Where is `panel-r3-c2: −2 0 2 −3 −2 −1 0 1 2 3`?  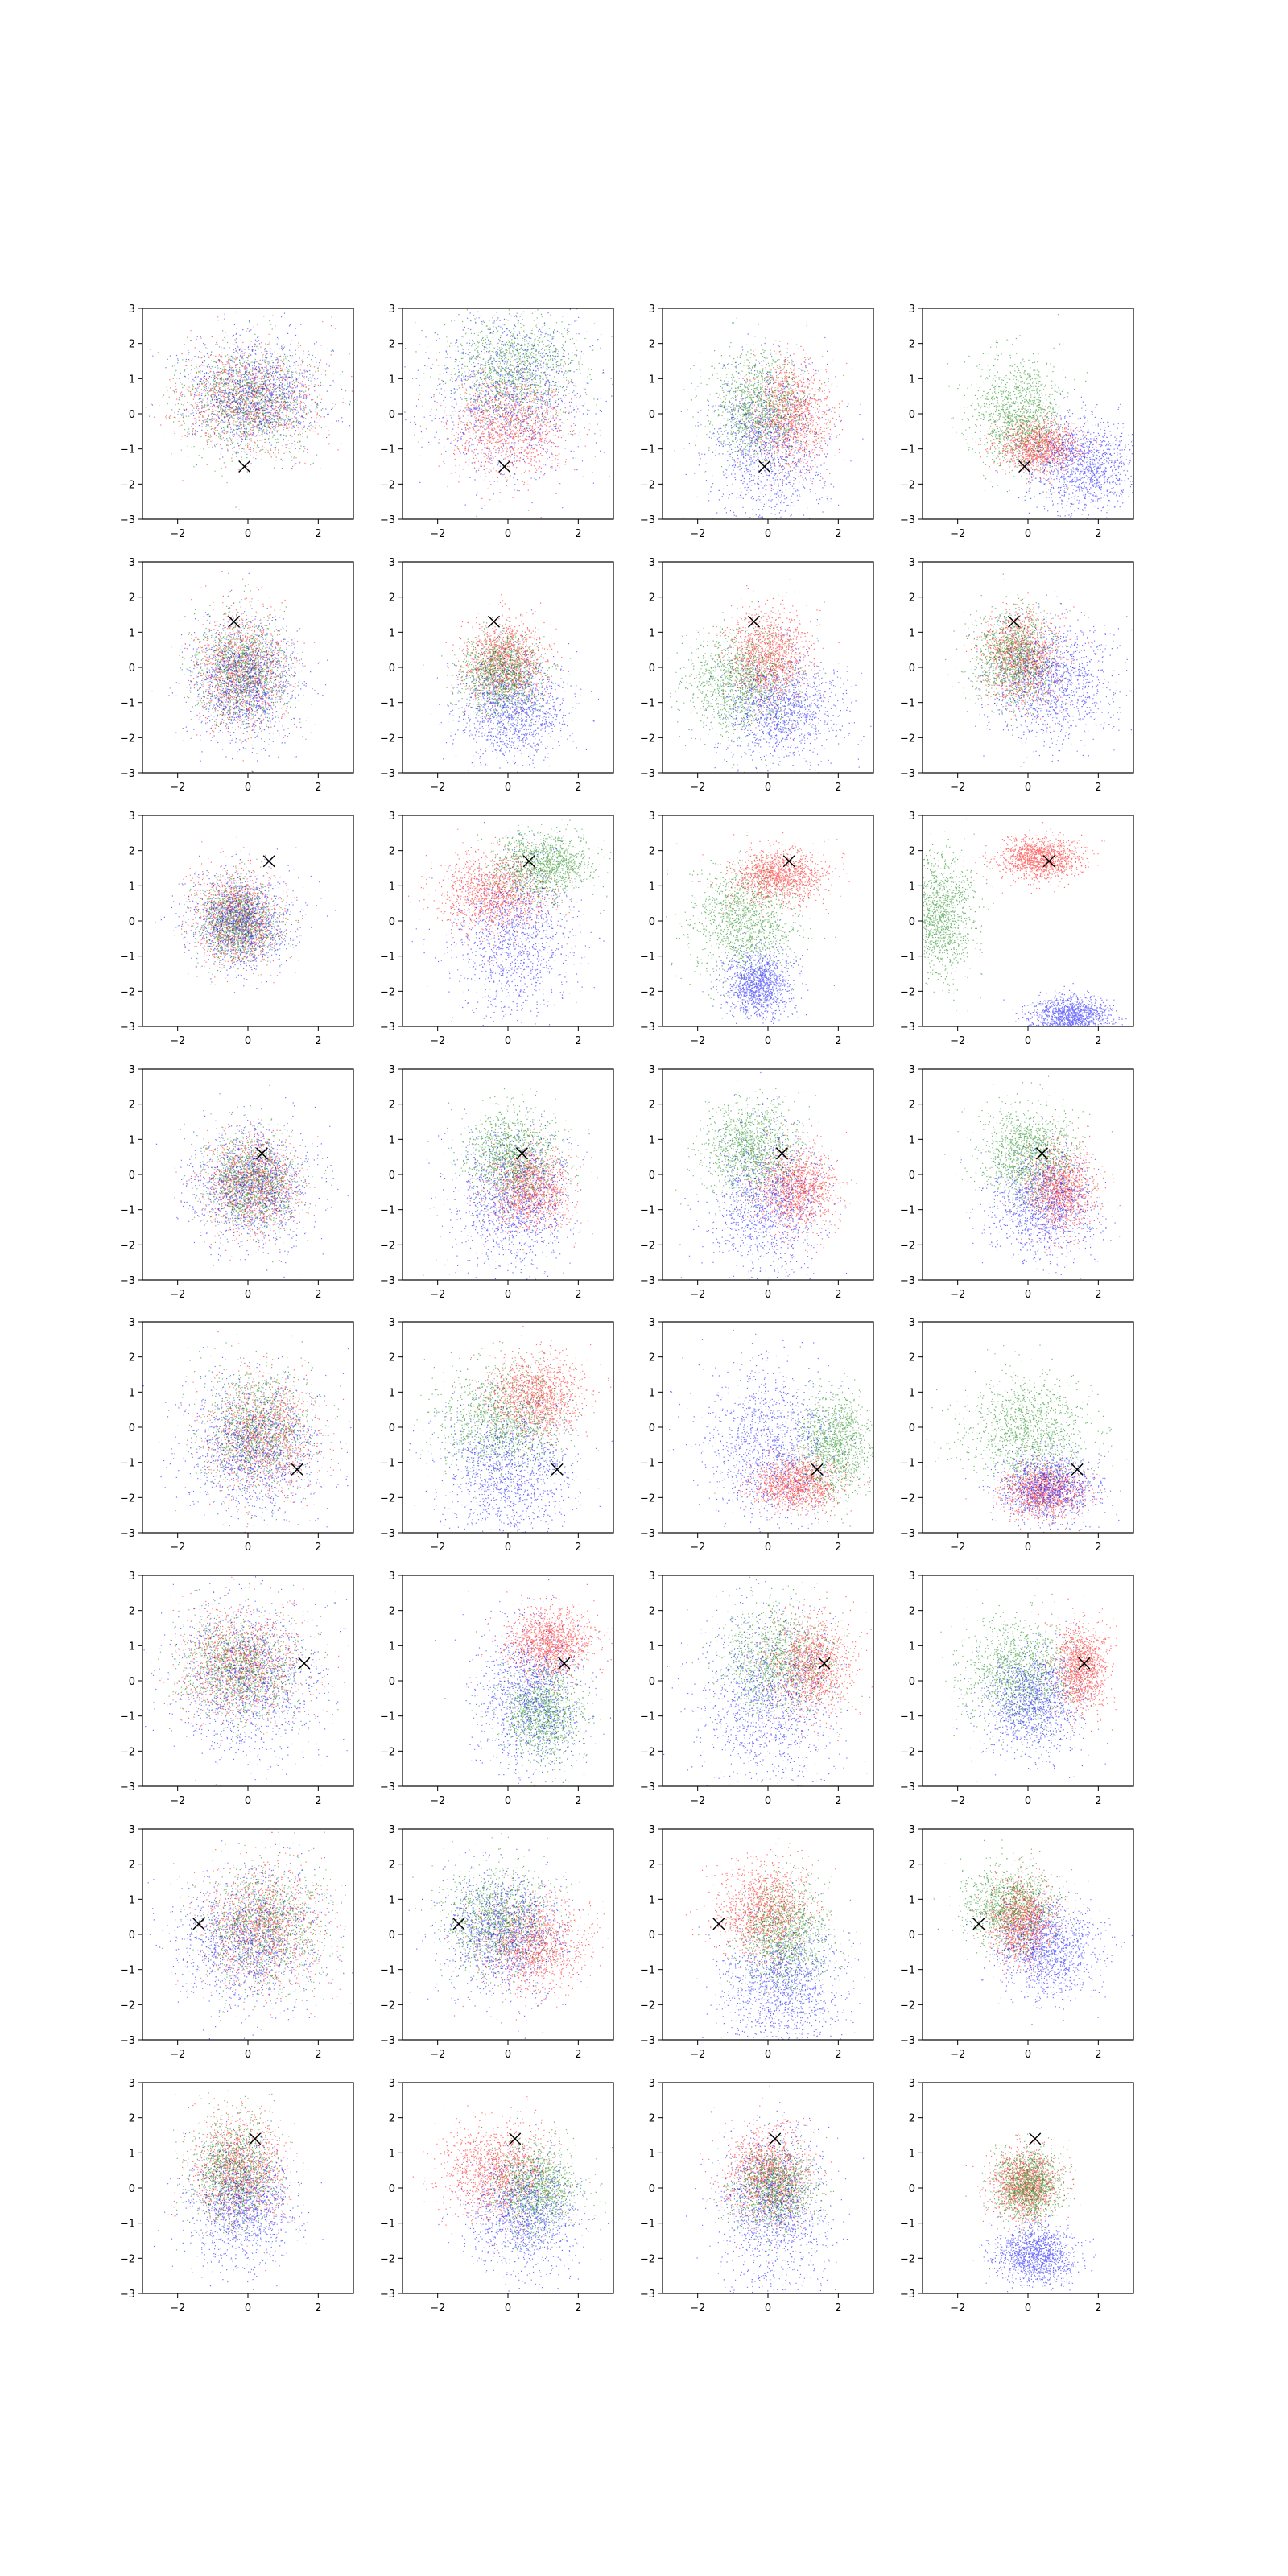
panel-r3-c2: −2 0 2 −3 −2 −1 0 1 2 3 is located at coordinates (497, 929).